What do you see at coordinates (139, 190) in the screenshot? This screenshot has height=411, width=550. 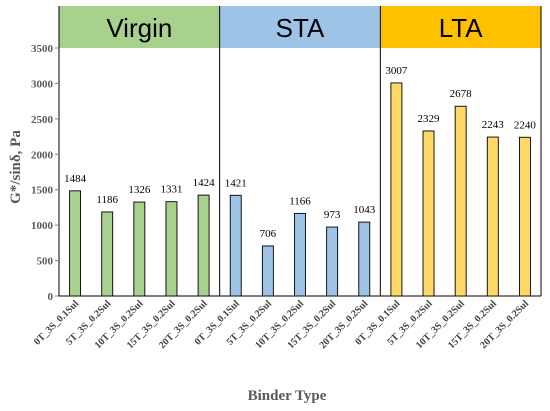 I see `data-label: 1326` at bounding box center [139, 190].